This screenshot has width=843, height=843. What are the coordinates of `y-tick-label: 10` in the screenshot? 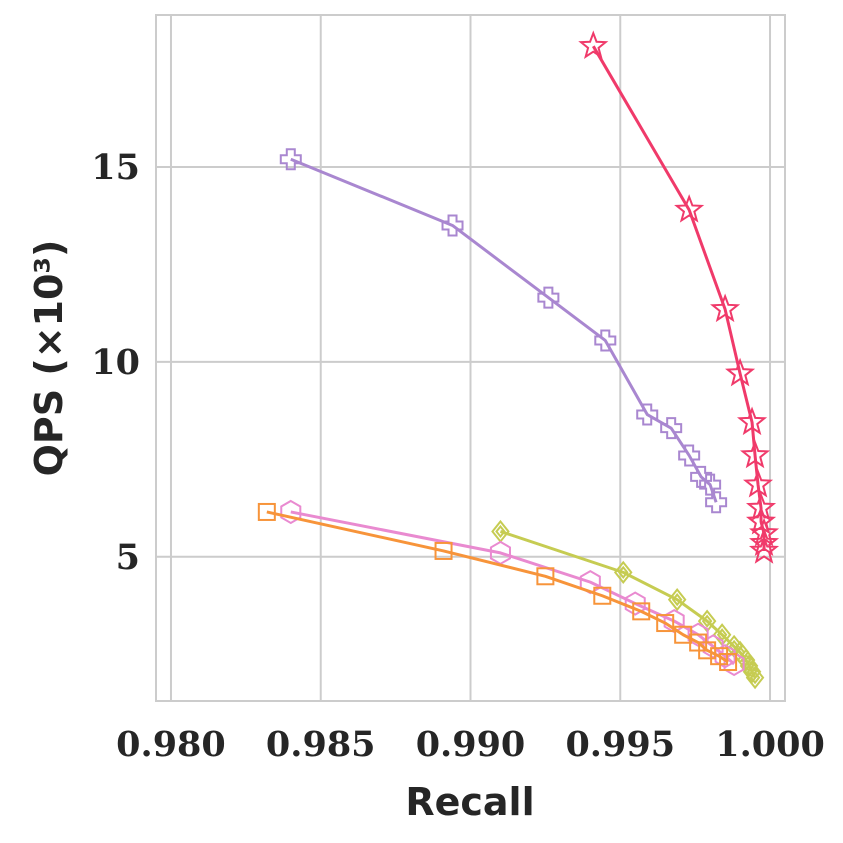 It's located at (115, 362).